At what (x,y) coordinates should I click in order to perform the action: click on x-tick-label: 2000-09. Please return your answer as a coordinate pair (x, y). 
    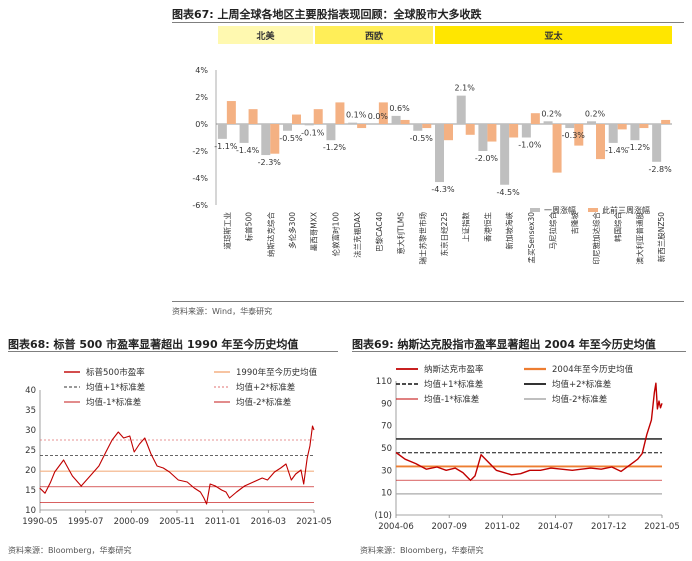
    Looking at the image, I should click on (132, 522).